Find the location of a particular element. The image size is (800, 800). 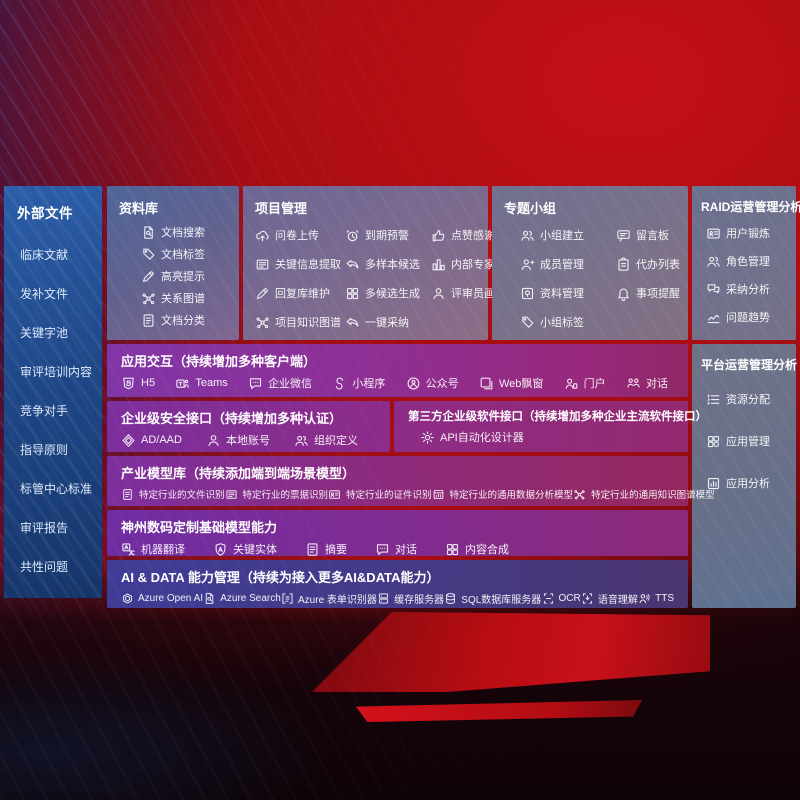

feature-item: 特定行业的文件识别 is located at coordinates (173, 494).